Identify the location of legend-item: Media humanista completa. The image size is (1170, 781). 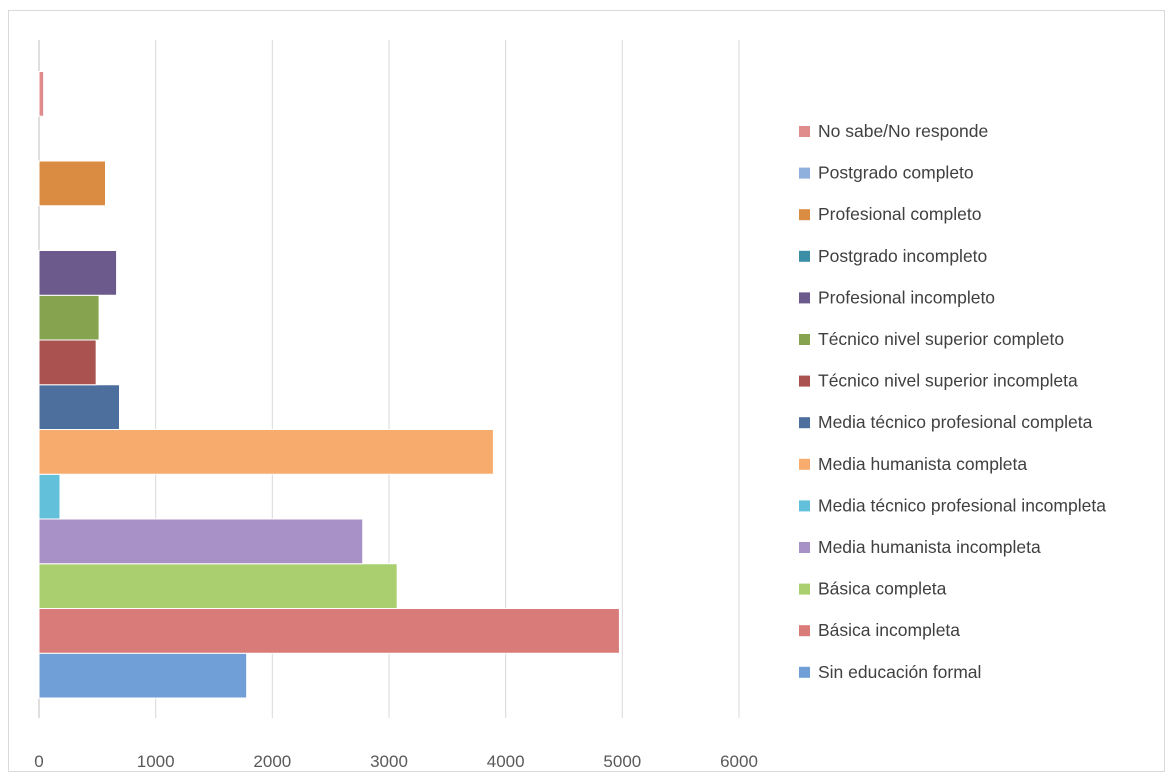
(913, 464).